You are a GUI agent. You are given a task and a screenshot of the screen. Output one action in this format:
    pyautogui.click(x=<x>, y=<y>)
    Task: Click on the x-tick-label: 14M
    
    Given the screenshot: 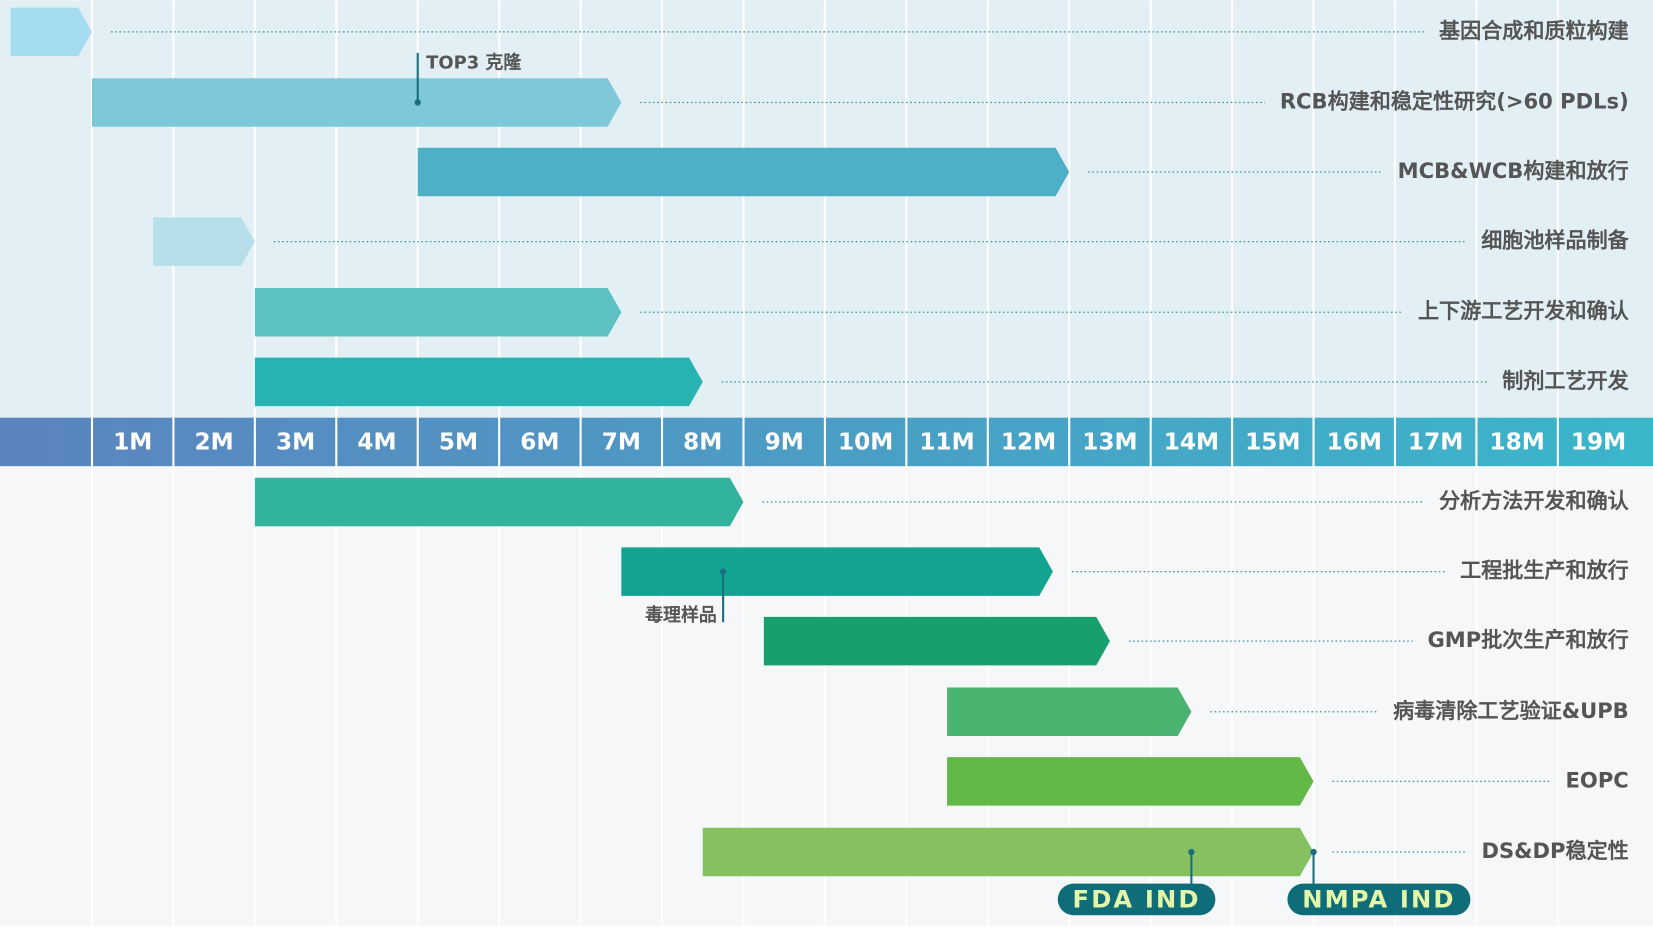 What is the action you would take?
    pyautogui.click(x=1191, y=441)
    